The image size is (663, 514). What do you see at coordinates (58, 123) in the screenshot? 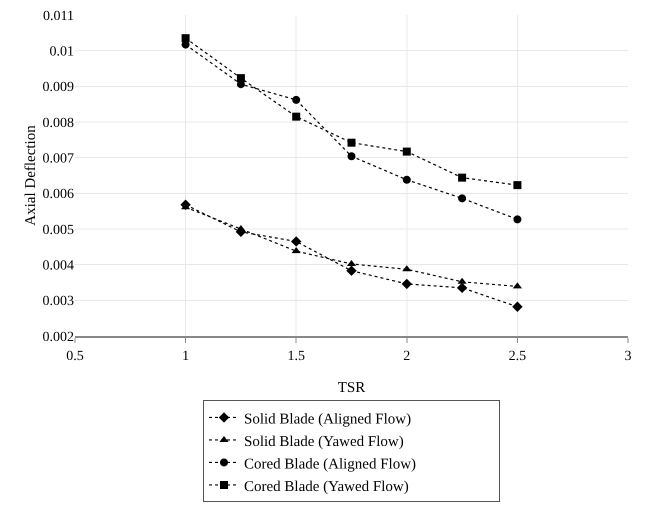
I see `y-tick-label: 0.008` at bounding box center [58, 123].